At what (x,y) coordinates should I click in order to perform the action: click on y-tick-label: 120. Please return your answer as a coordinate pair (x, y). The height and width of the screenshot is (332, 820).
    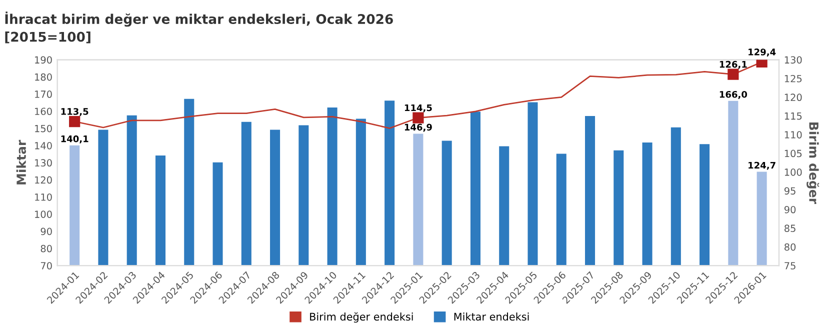
    Looking at the image, I should click on (43, 180).